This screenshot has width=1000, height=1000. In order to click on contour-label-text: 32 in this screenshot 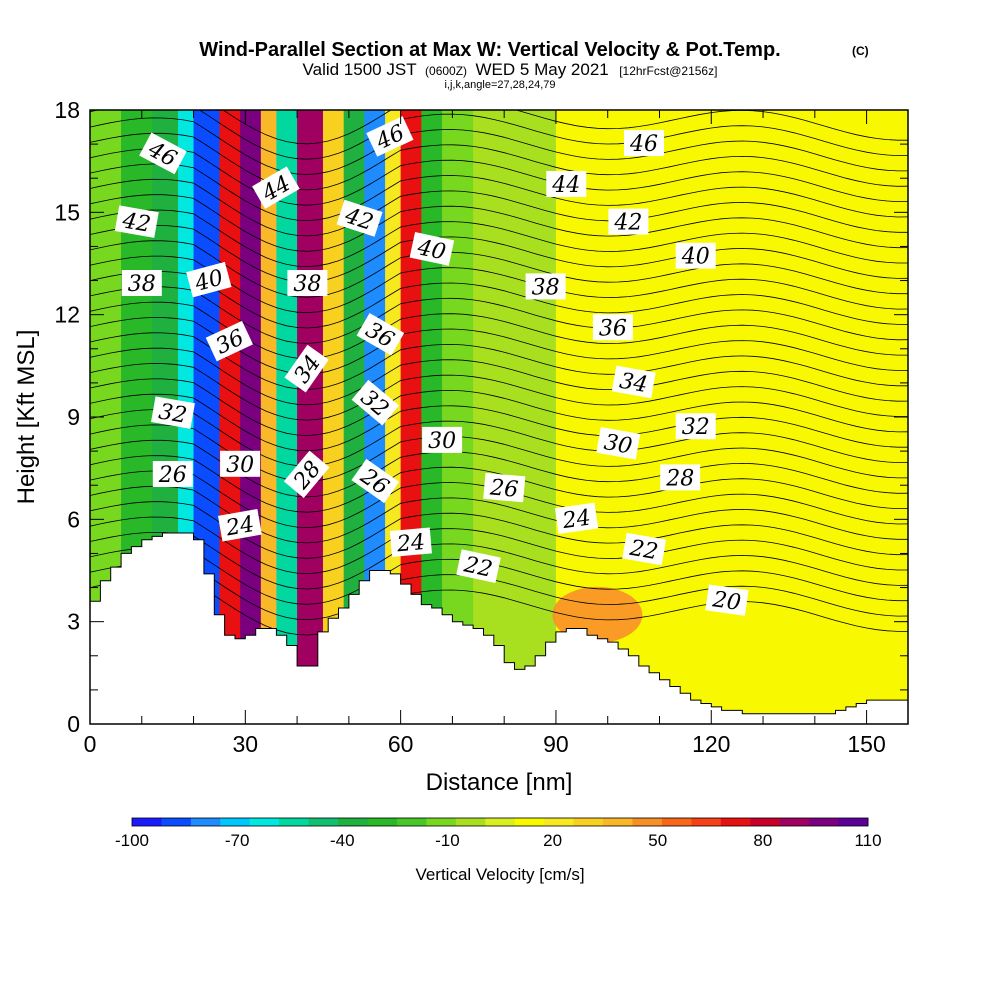, I will do `click(696, 427)`.